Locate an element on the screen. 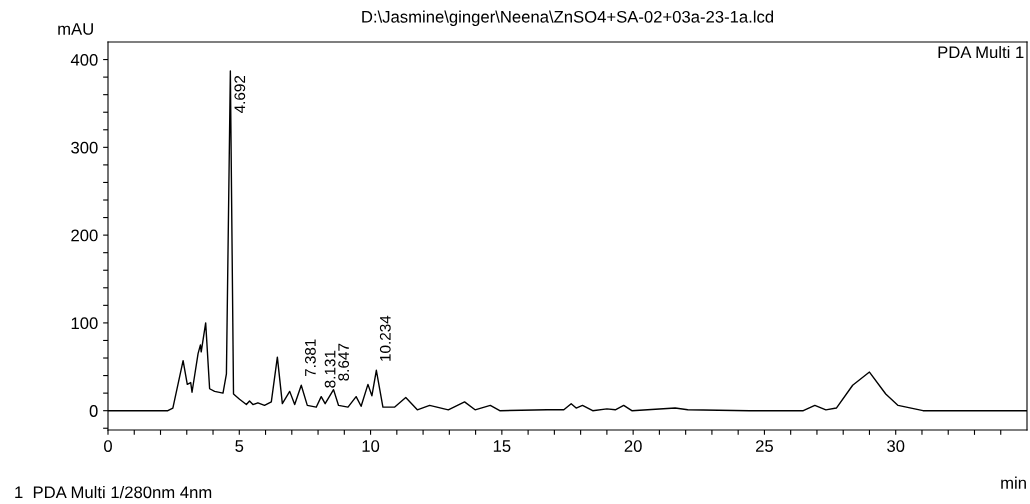 Image resolution: width=1030 pixels, height=504 pixels. x-tick-label: 20 is located at coordinates (633, 446).